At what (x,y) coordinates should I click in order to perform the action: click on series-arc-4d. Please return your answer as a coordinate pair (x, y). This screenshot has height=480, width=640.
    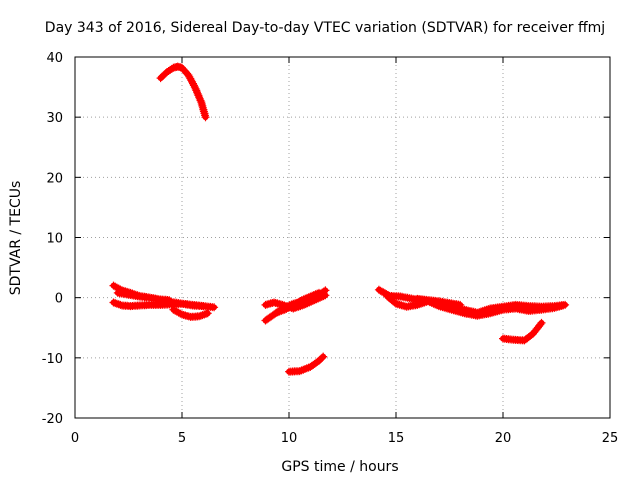
    Looking at the image, I should click on (522, 331).